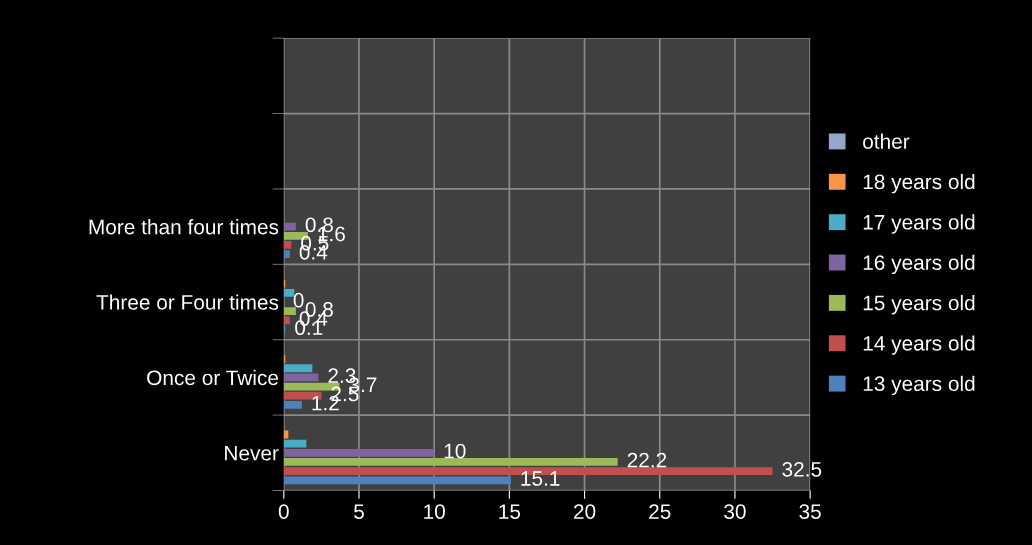 The image size is (1032, 545). What do you see at coordinates (886, 141) in the screenshot?
I see `legend-label: other` at bounding box center [886, 141].